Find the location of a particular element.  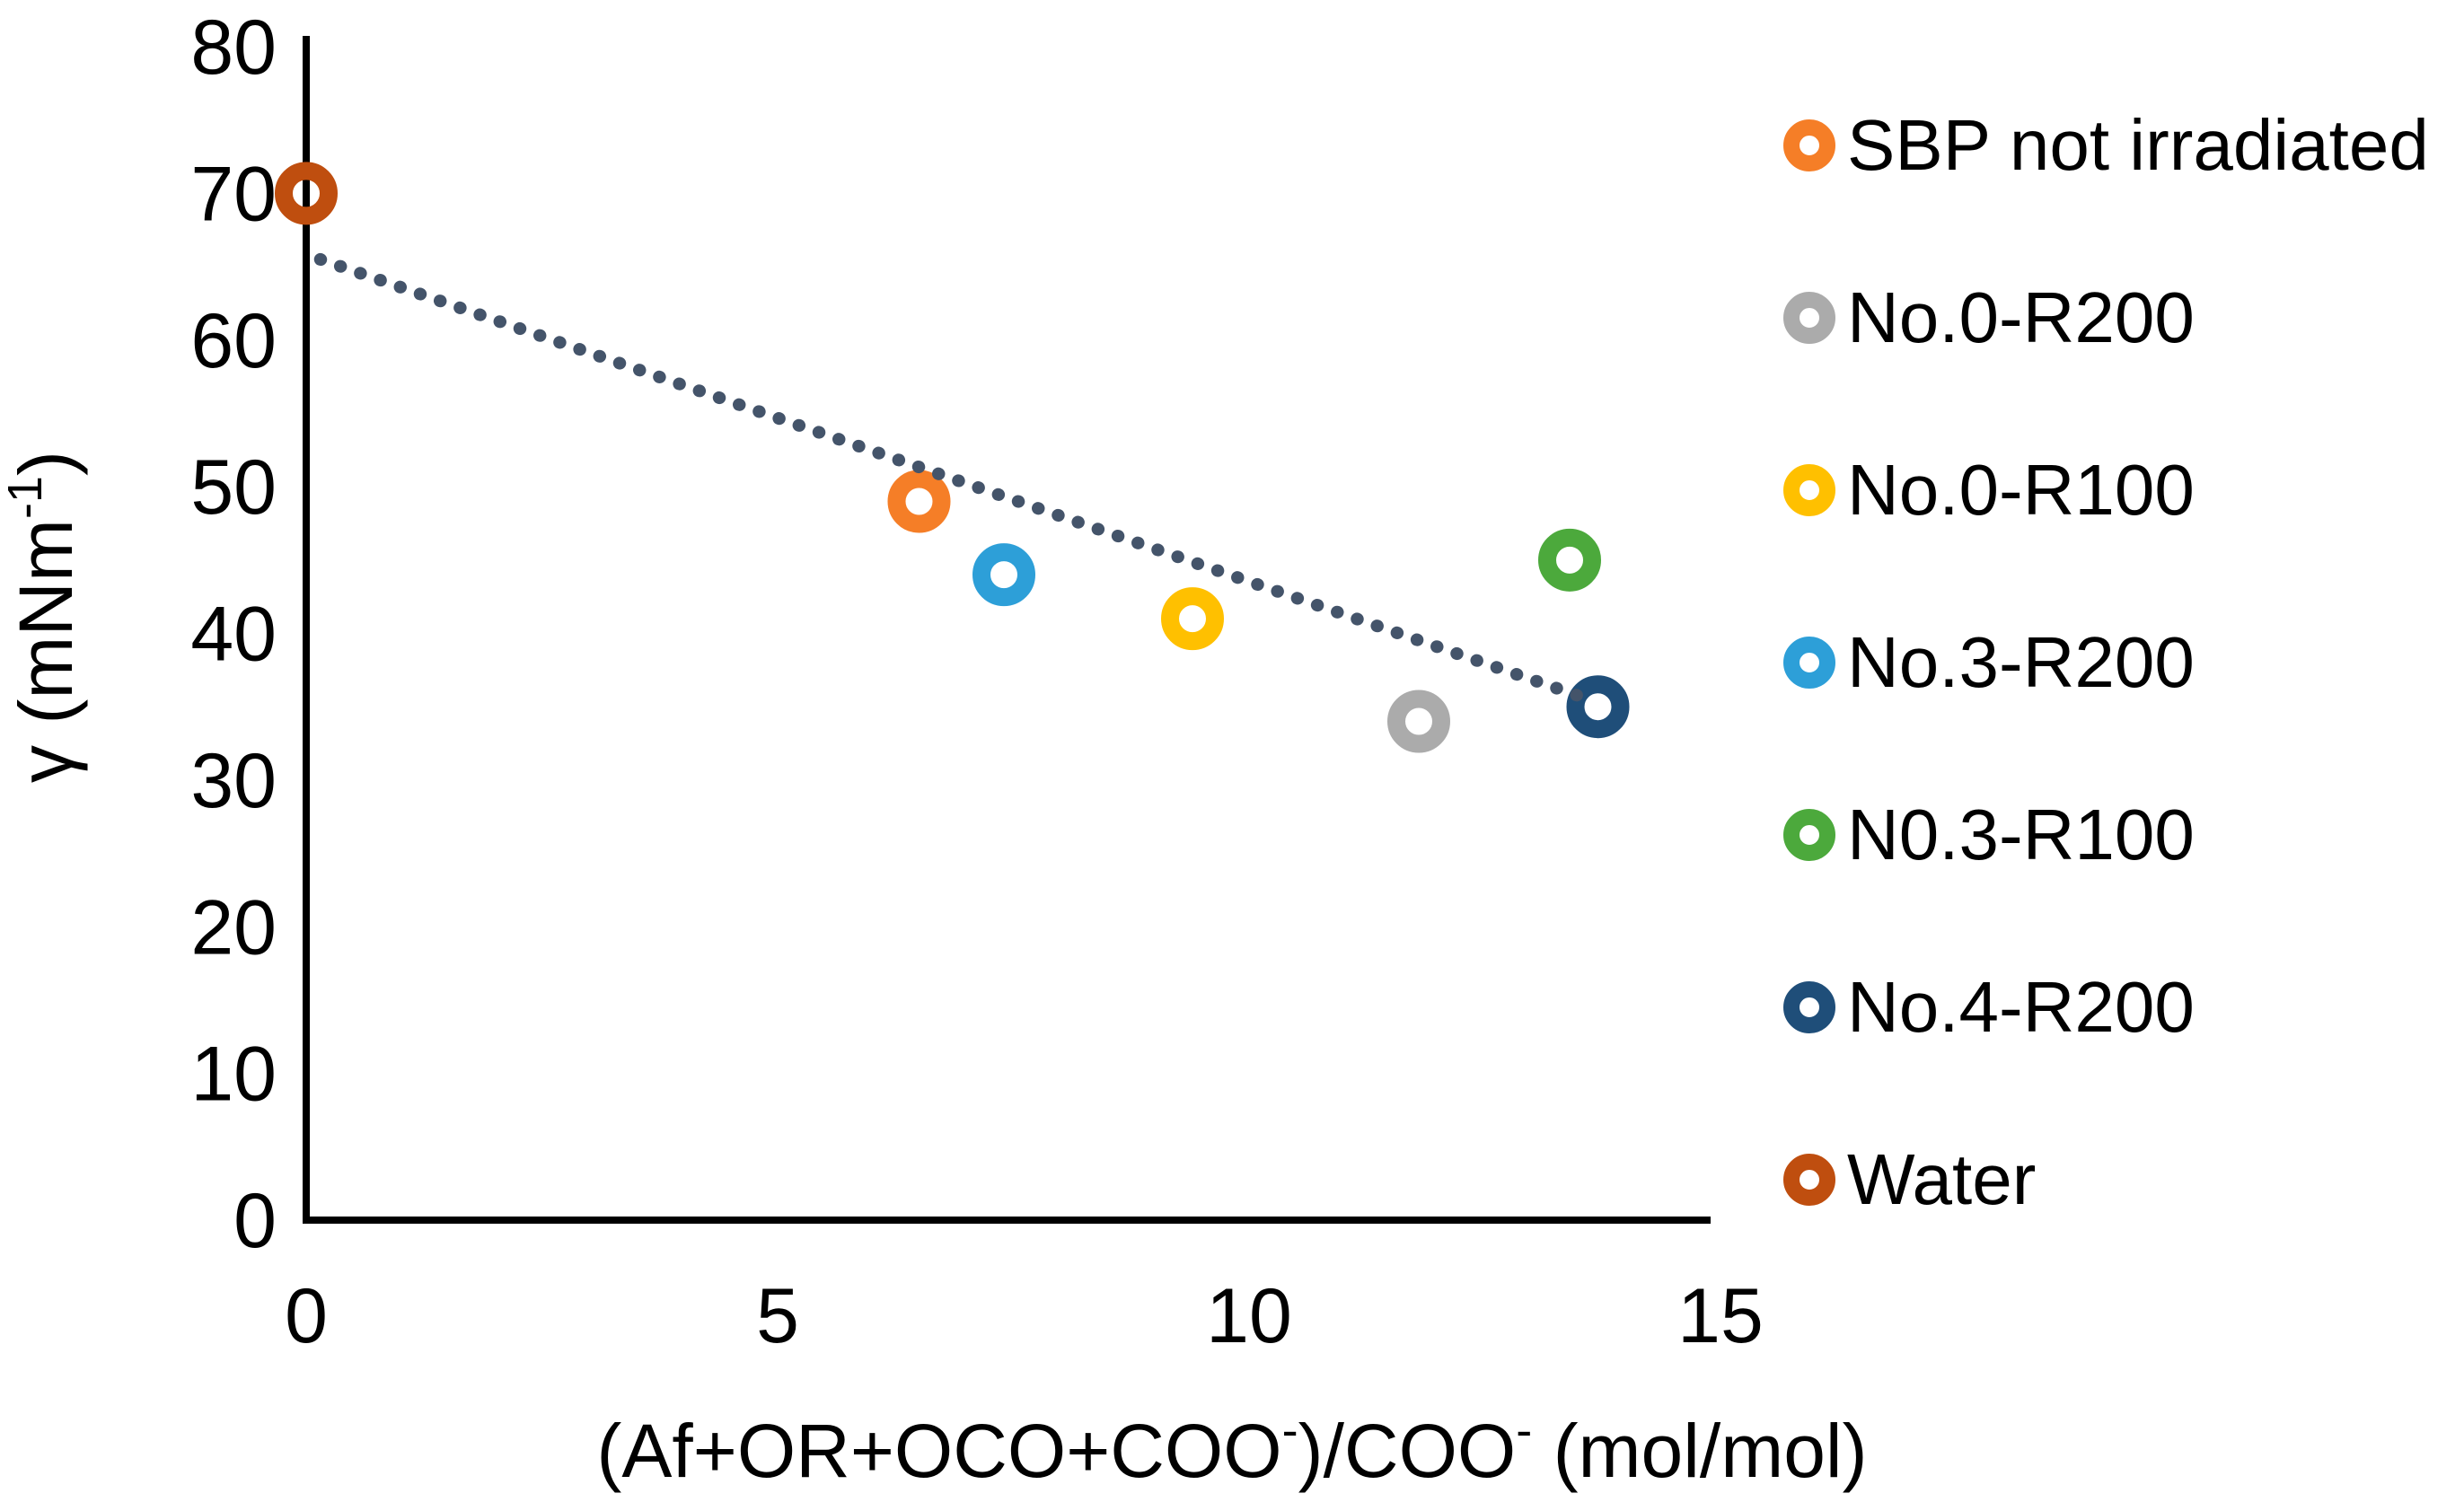

legend-item: SBP not irradiated is located at coordinates (2106, 145).